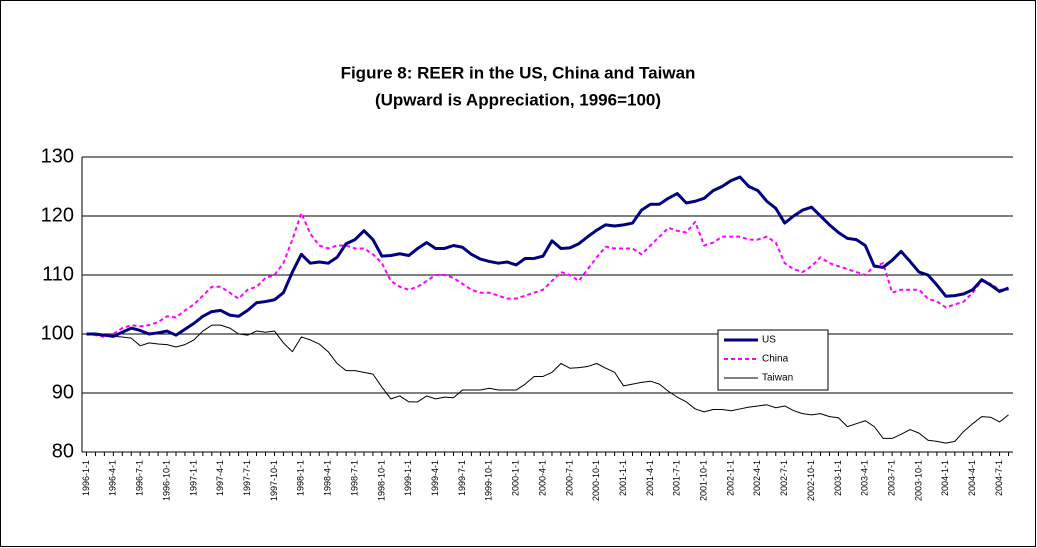  I want to click on x-tick-label: 2003-10-1, so click(918, 480).